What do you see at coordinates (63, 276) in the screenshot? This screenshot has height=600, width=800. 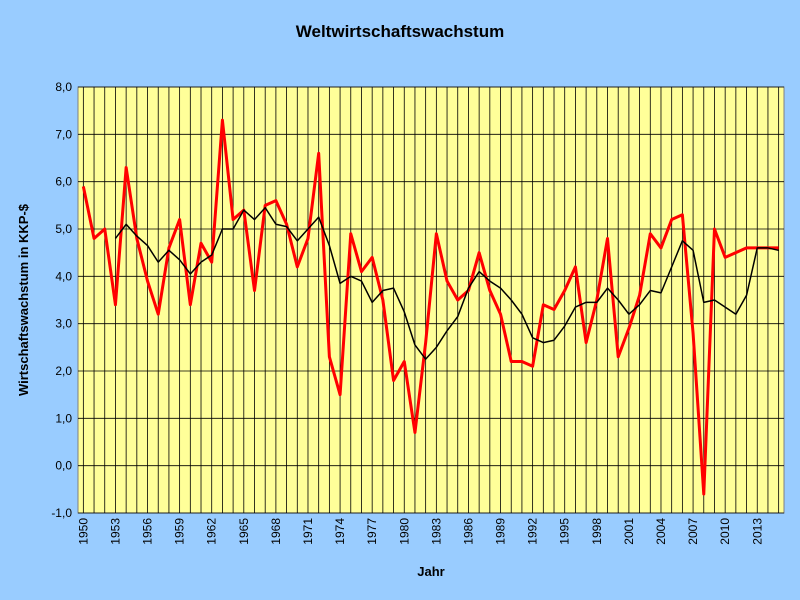 I see `y-tick-label: 4,0` at bounding box center [63, 276].